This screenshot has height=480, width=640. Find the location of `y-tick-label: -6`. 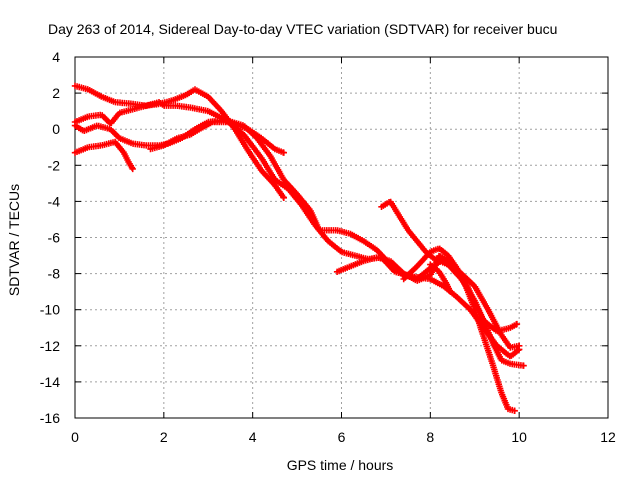

y-tick-label: -6 is located at coordinates (54, 238).